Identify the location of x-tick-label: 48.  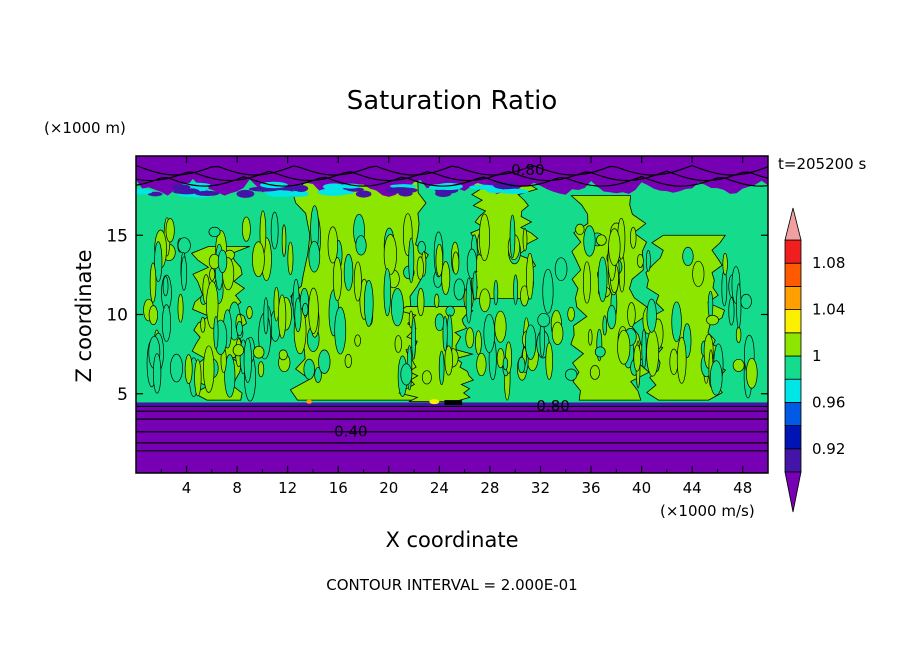
(742, 488).